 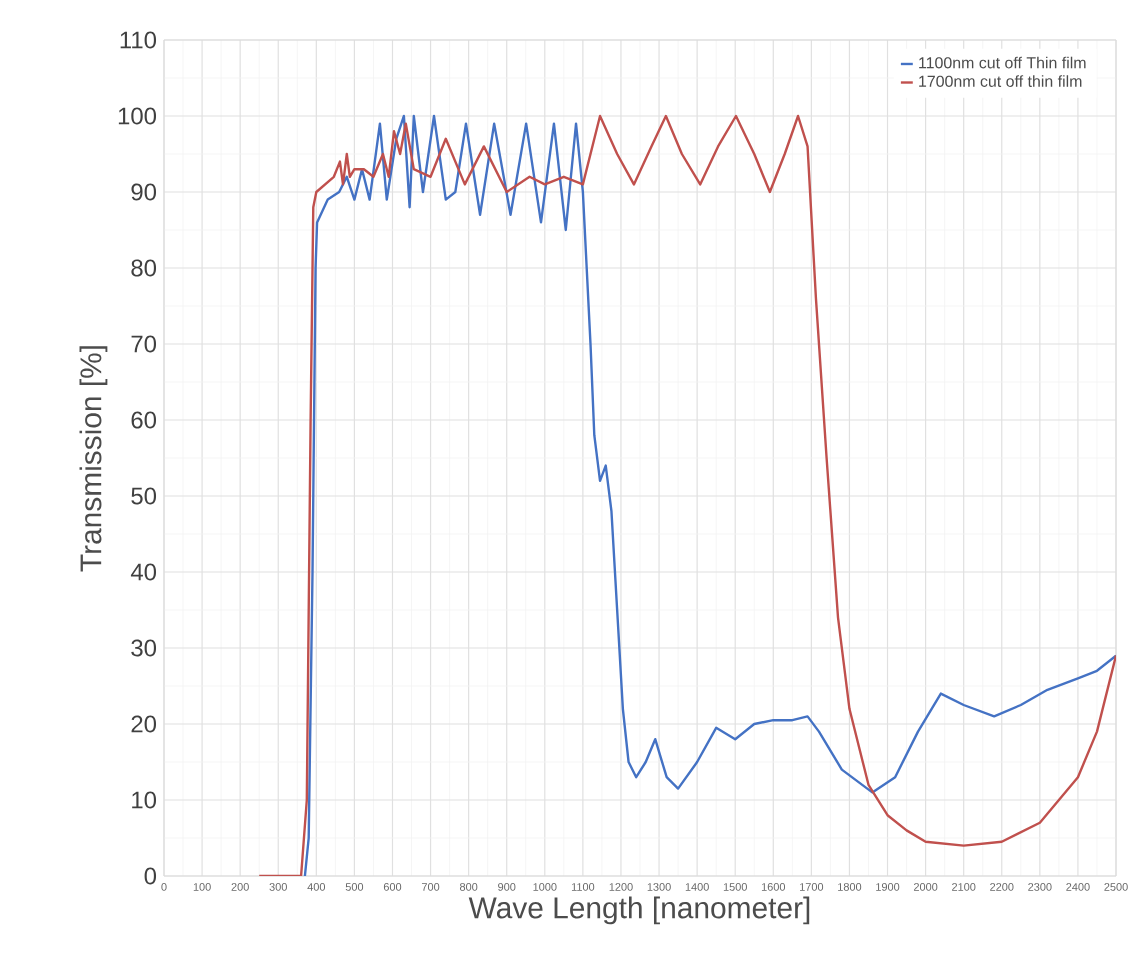 I want to click on y-axis-title: Transmission [%], so click(x=93, y=459).